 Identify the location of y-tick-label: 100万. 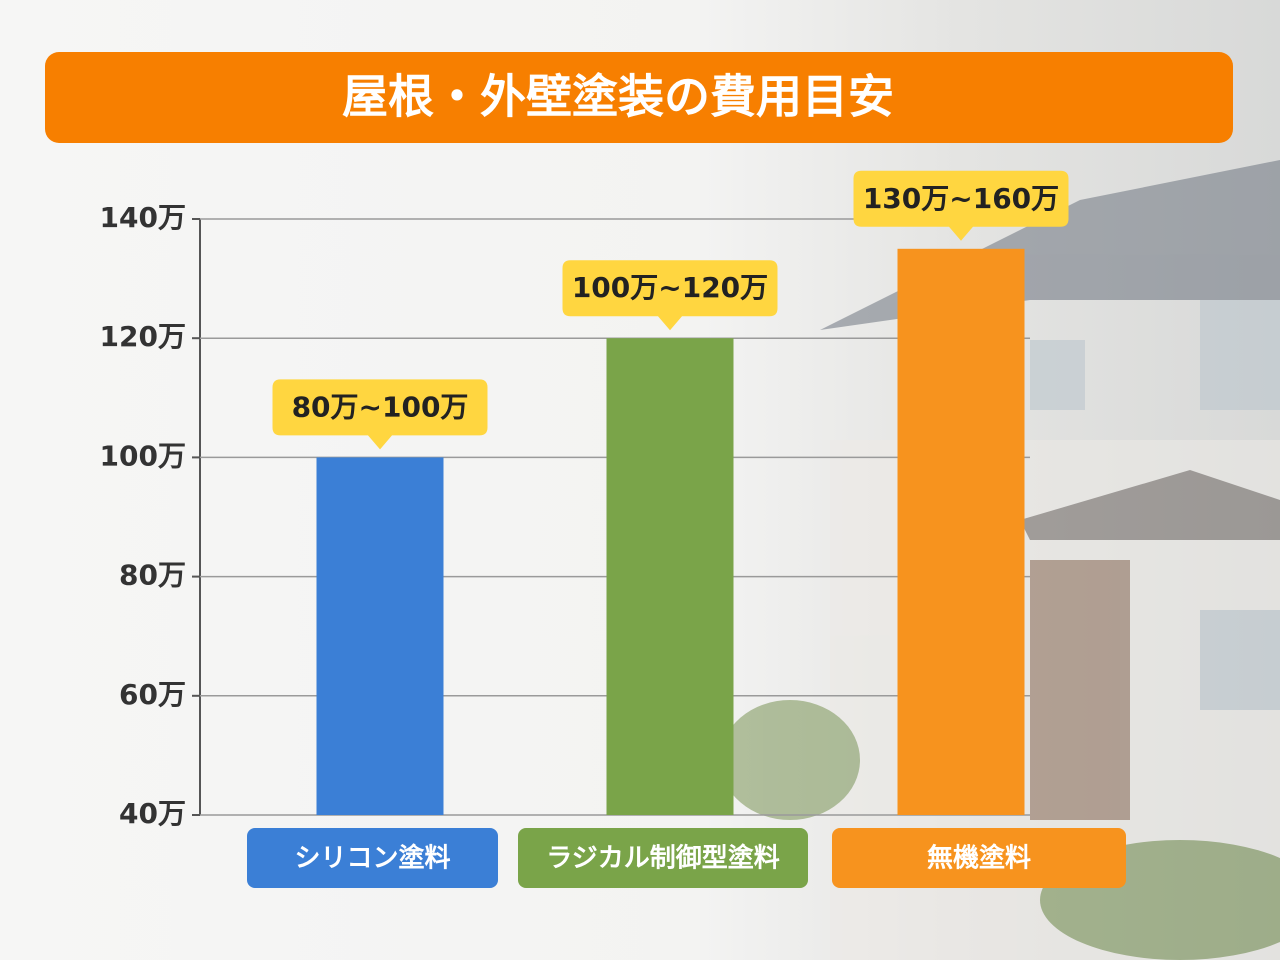
(143, 455).